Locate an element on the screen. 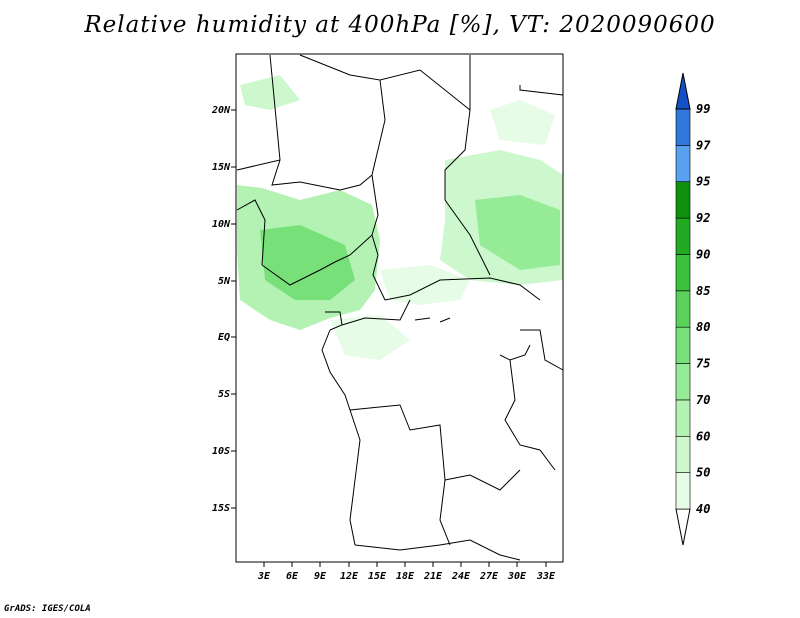 Image resolution: width=800 pixels, height=618 pixels. lat-label: 15N is located at coordinates (221, 167).